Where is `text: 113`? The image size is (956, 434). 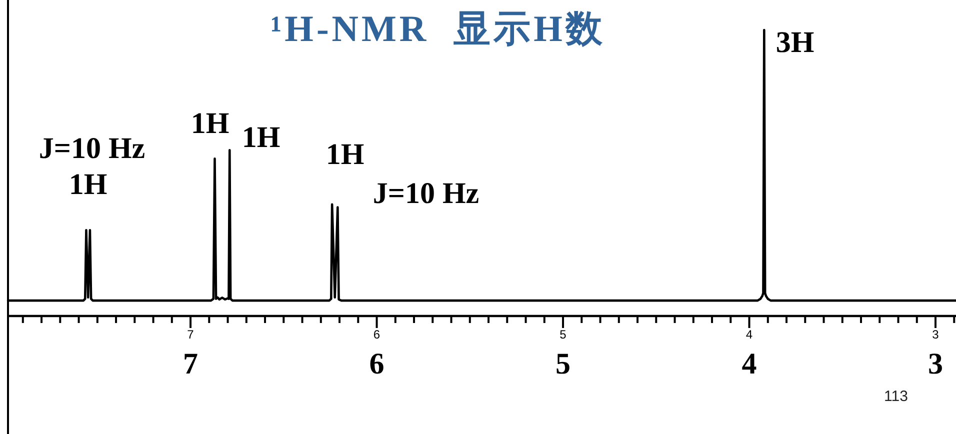 text: 113 is located at coordinates (896, 396).